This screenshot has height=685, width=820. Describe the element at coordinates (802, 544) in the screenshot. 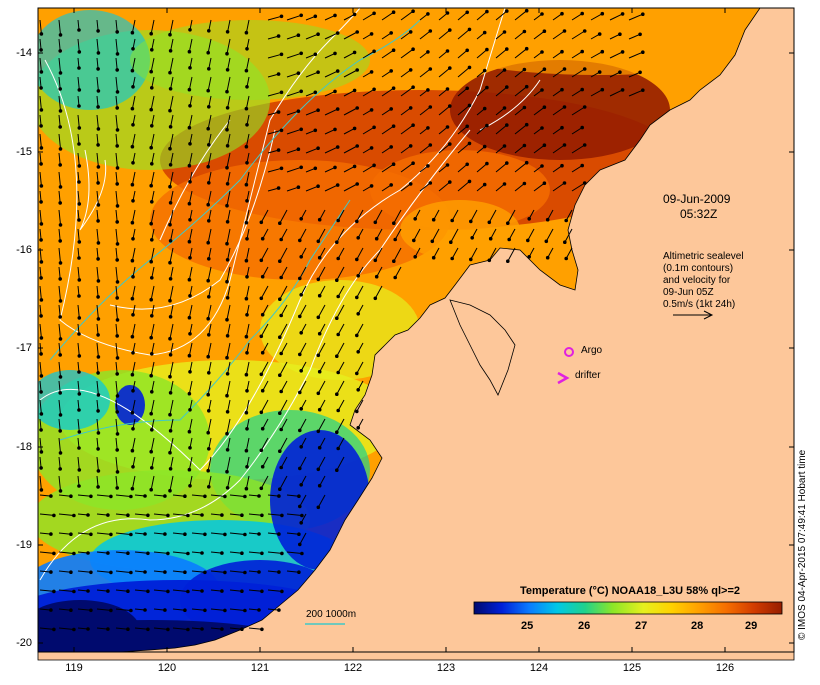

I see `imos-credit: © IMOS 04-Apr-2015 07:49:41 Hobart time` at that location.